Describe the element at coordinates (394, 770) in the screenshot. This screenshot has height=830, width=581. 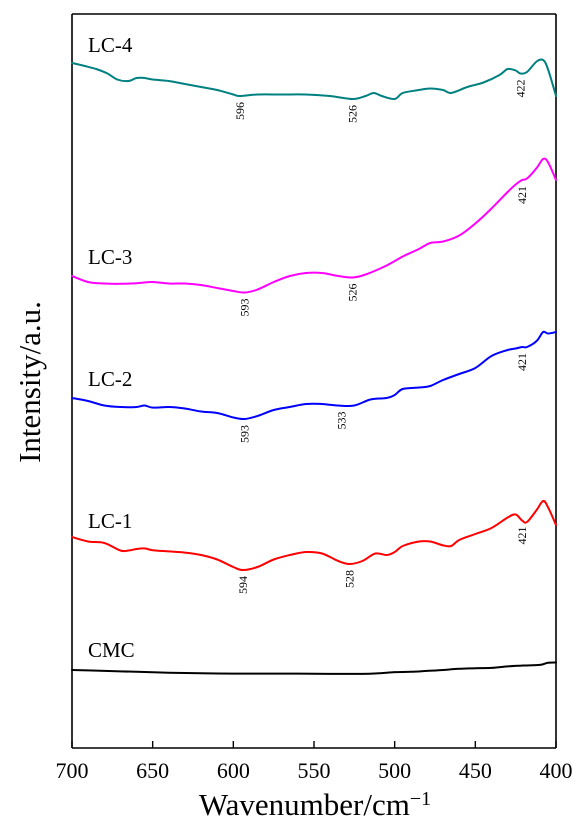
I see `x-tick-label-500: 500` at that location.